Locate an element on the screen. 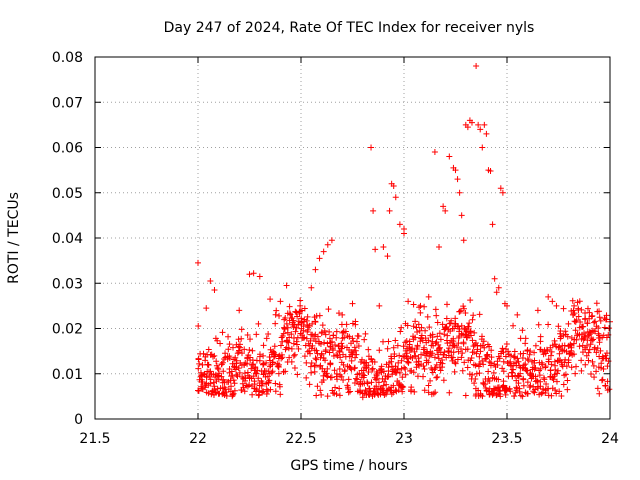  y-tick-label: 0.05 is located at coordinates (67, 194).